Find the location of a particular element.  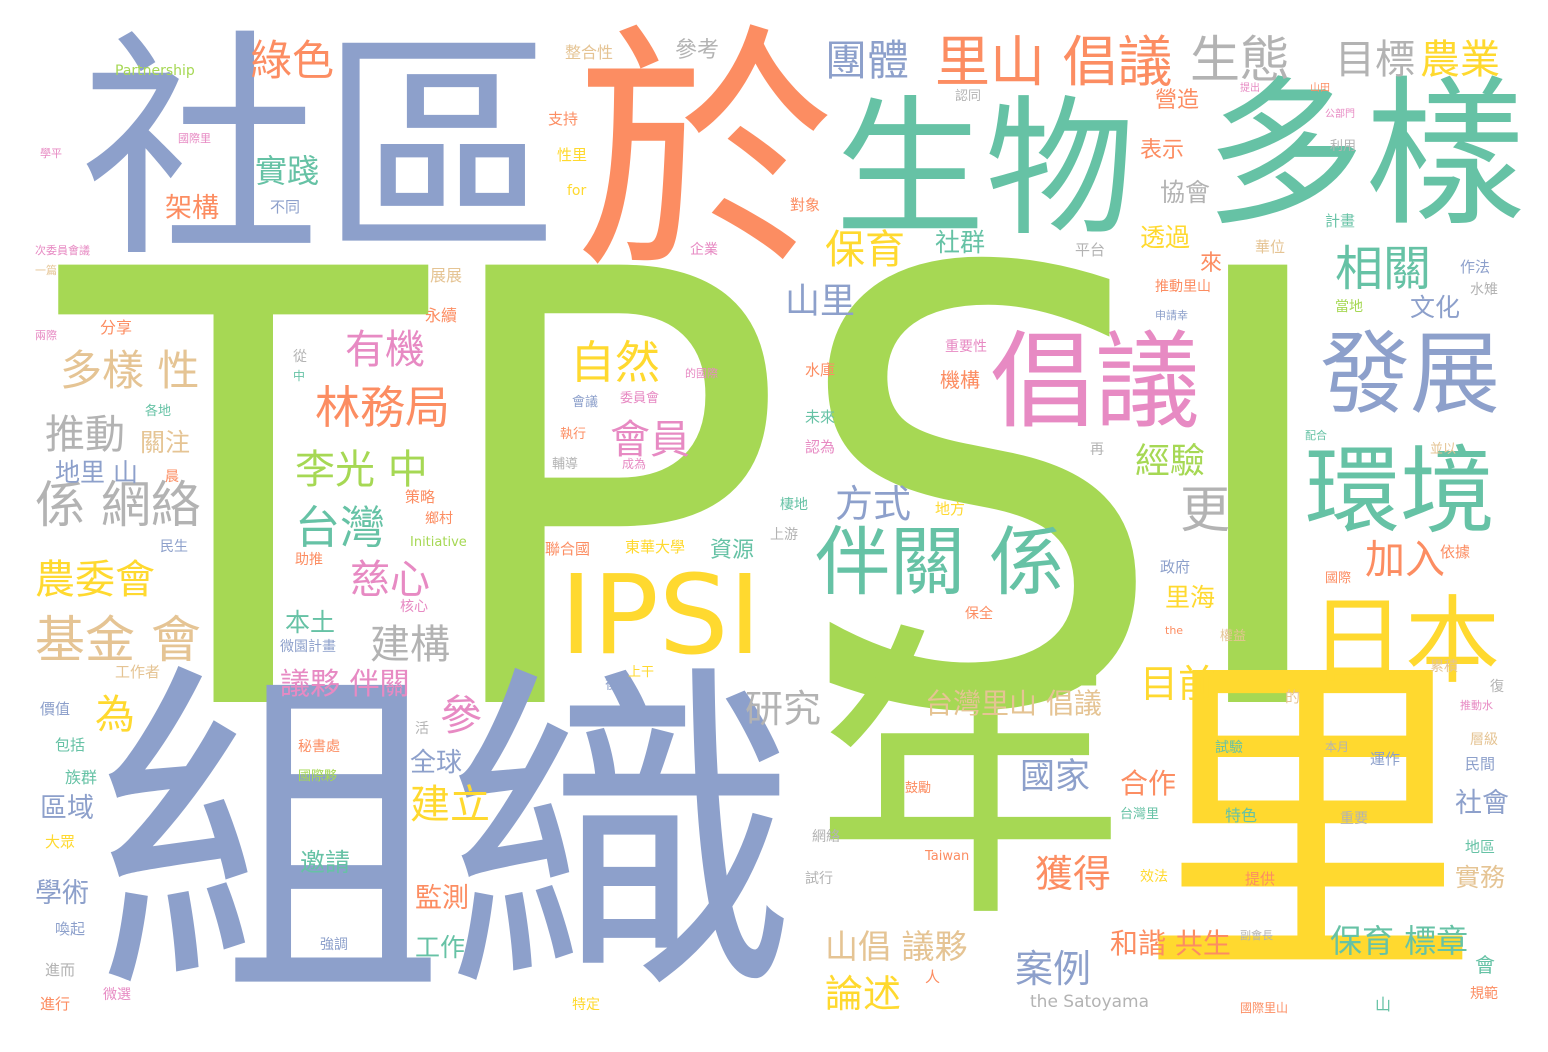

word-guojia: 國家 is located at coordinates (1055, 777).